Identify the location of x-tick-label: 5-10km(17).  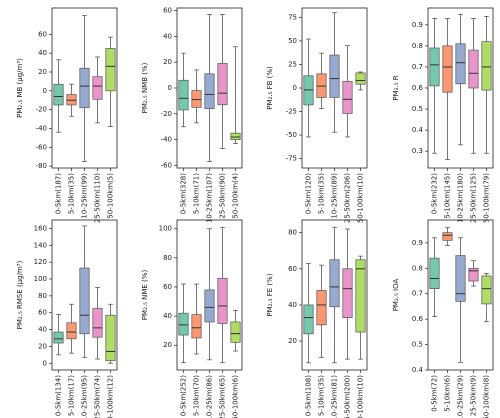
(72, 395).